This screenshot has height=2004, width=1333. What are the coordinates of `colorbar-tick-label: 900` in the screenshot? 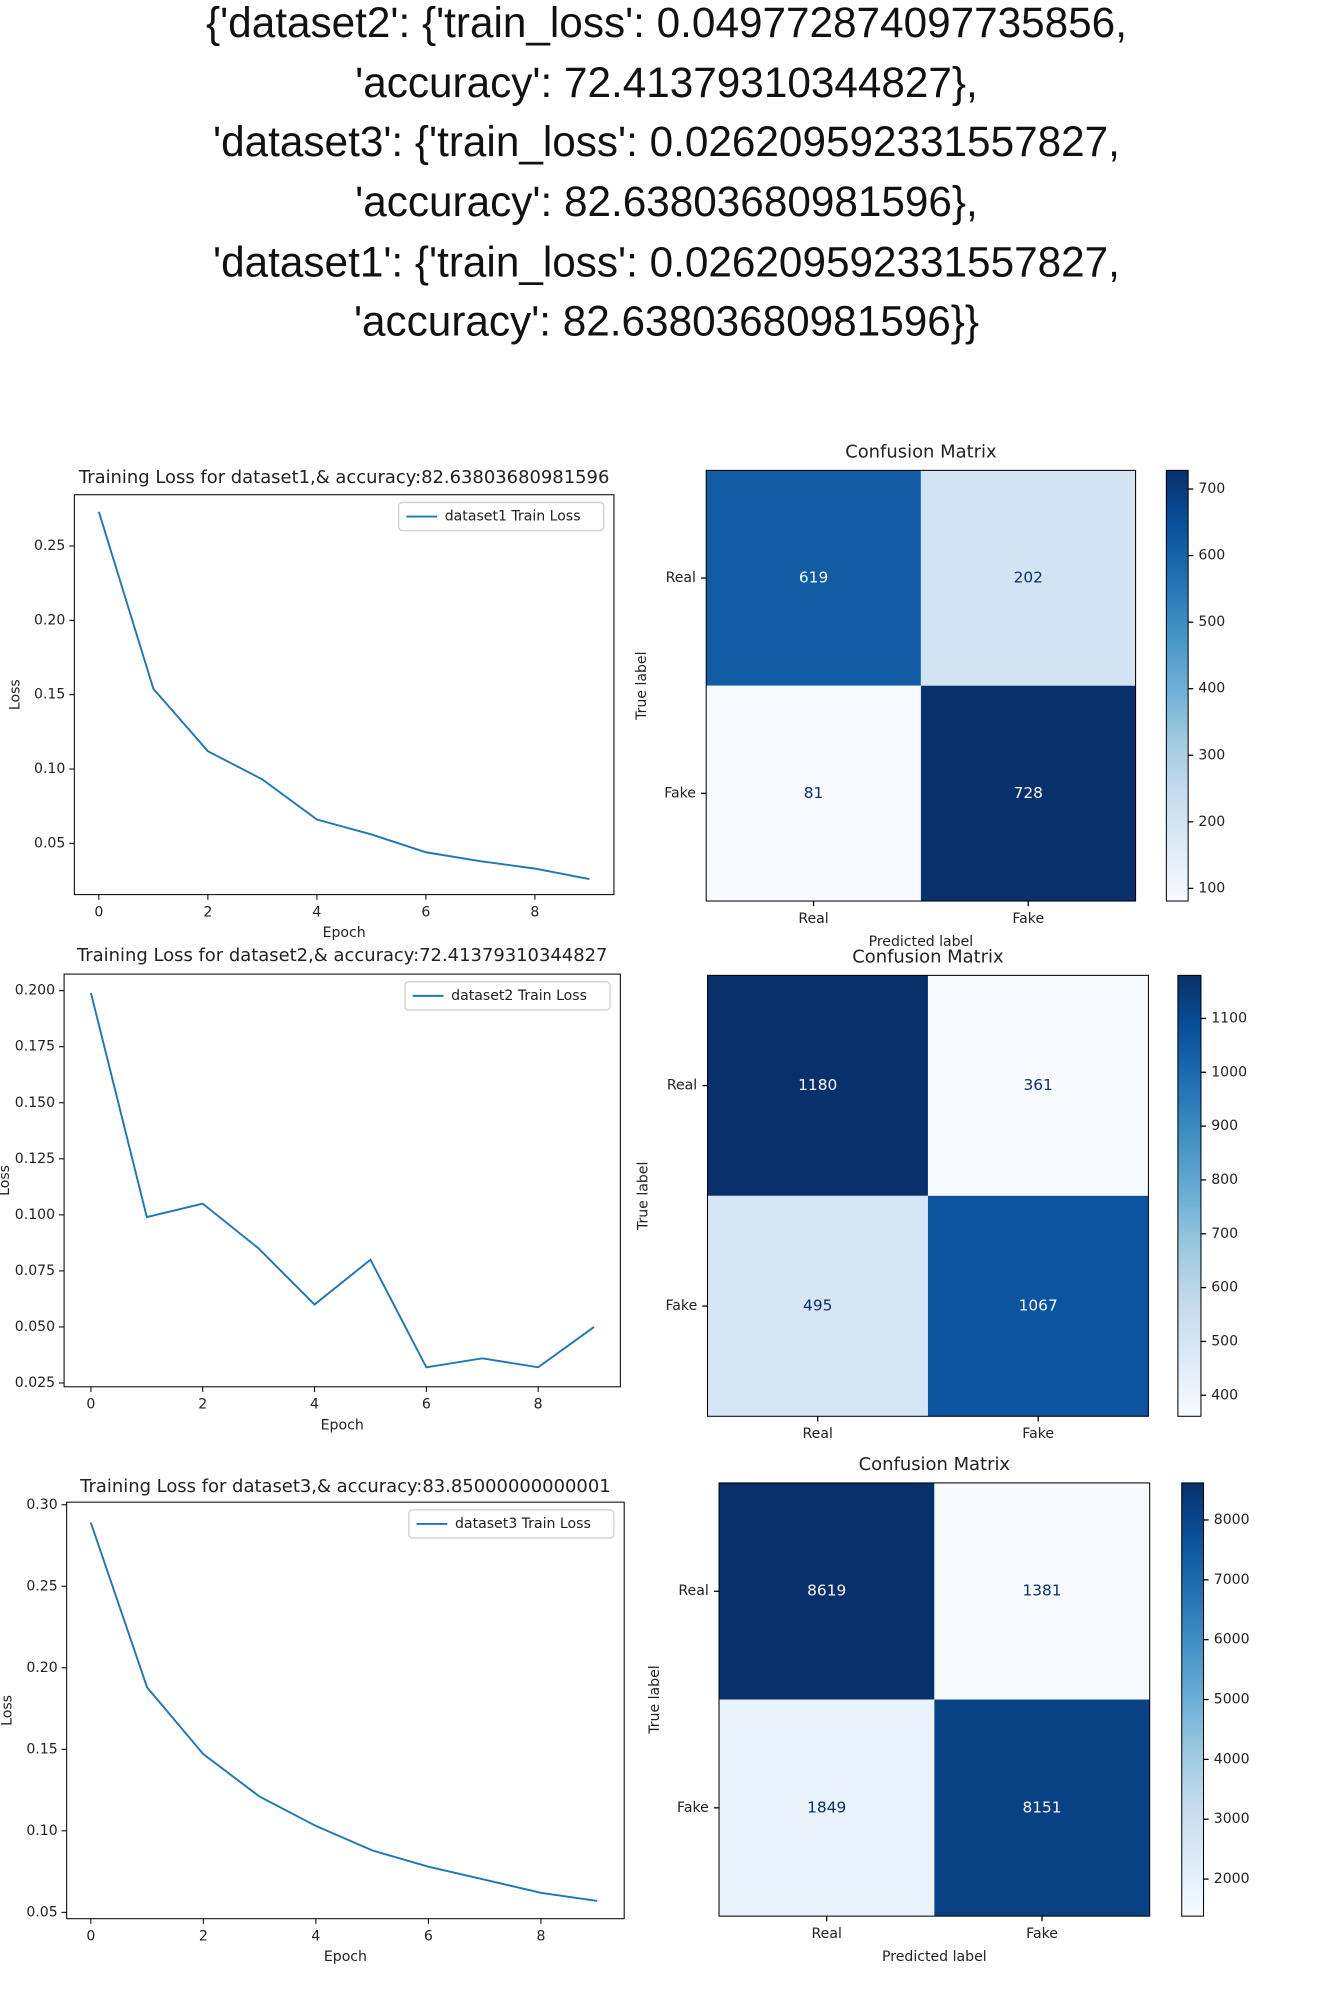 It's located at (1224, 1126).